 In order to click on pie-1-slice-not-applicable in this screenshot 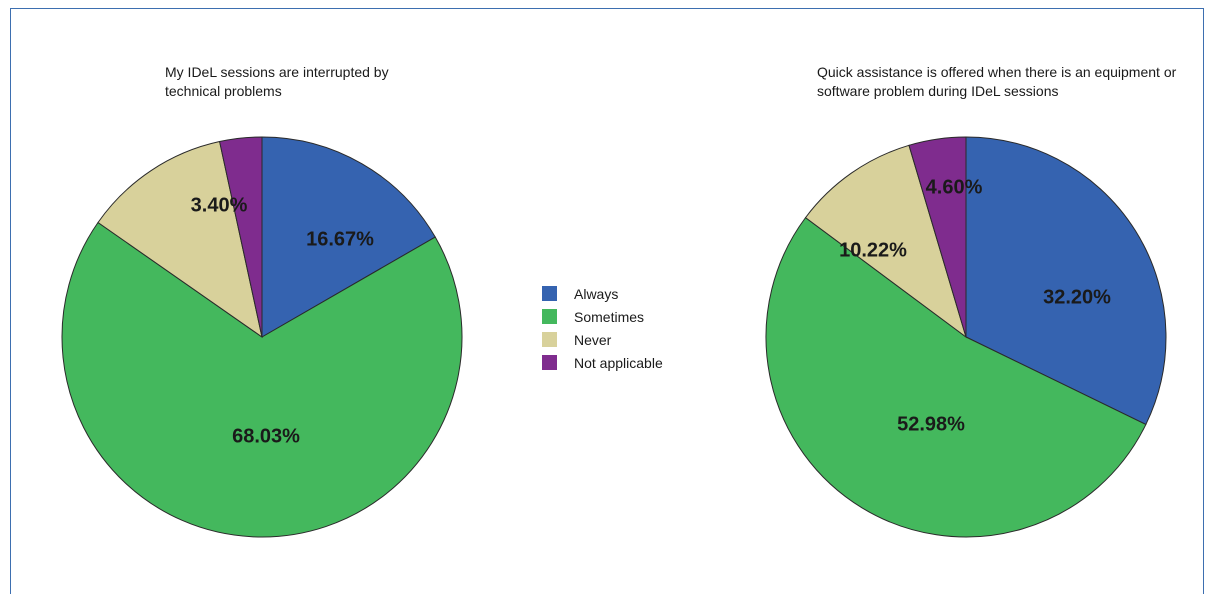, I will do `click(241, 237)`.